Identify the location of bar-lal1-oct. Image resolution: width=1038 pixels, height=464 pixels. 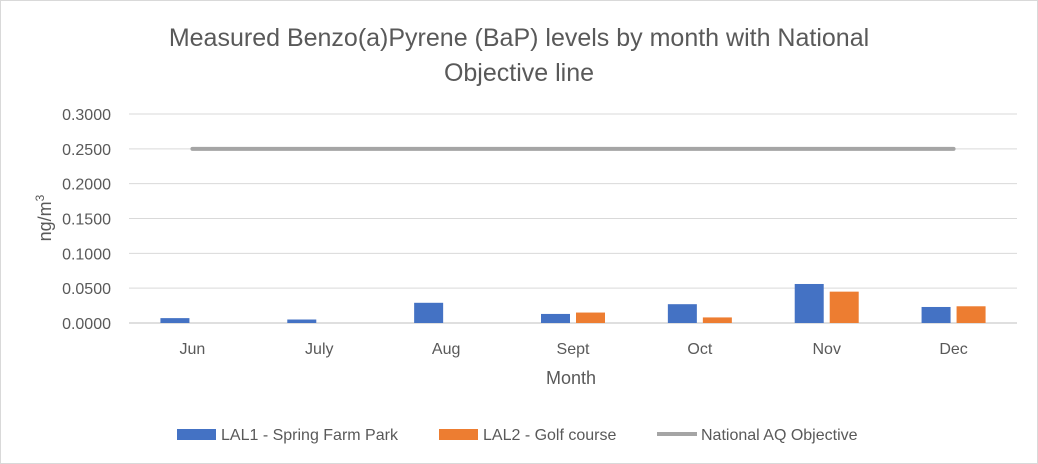
(682, 313).